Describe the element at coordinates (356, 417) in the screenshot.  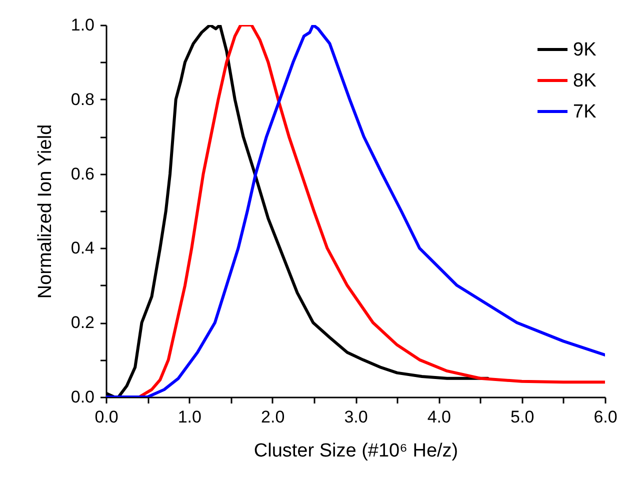
I see `x-tick-label: 3.0` at that location.